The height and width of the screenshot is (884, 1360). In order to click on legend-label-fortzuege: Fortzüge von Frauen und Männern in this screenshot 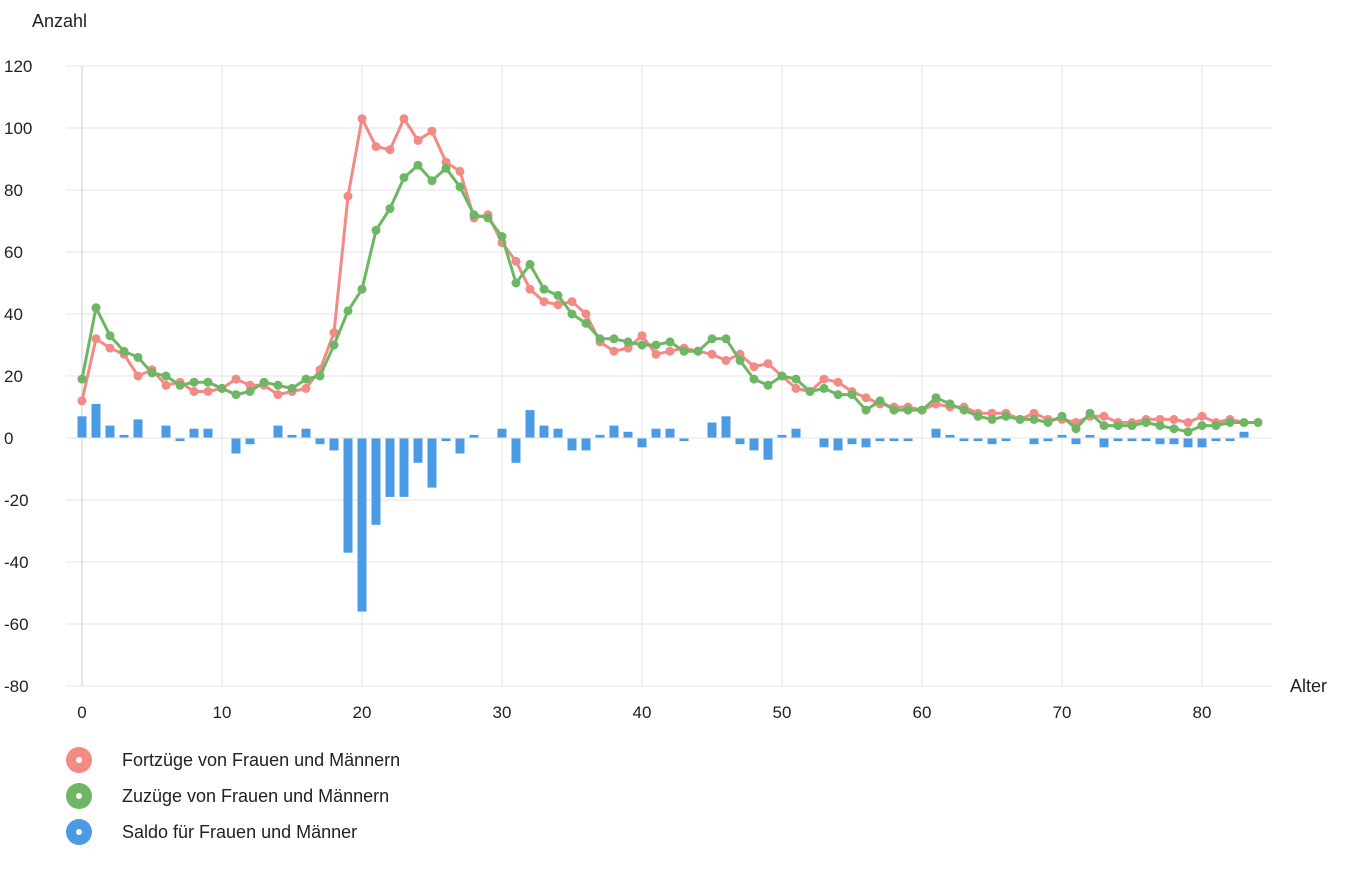, I will do `click(261, 759)`.